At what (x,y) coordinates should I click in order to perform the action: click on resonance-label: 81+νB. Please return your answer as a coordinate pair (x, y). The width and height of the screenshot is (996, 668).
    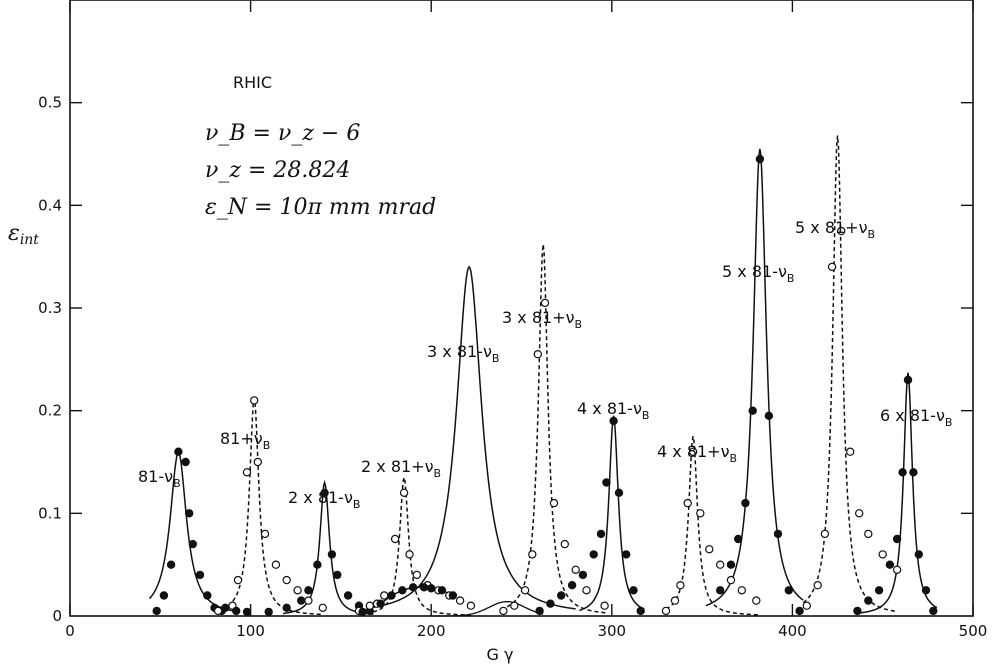
    Looking at the image, I should click on (245, 440).